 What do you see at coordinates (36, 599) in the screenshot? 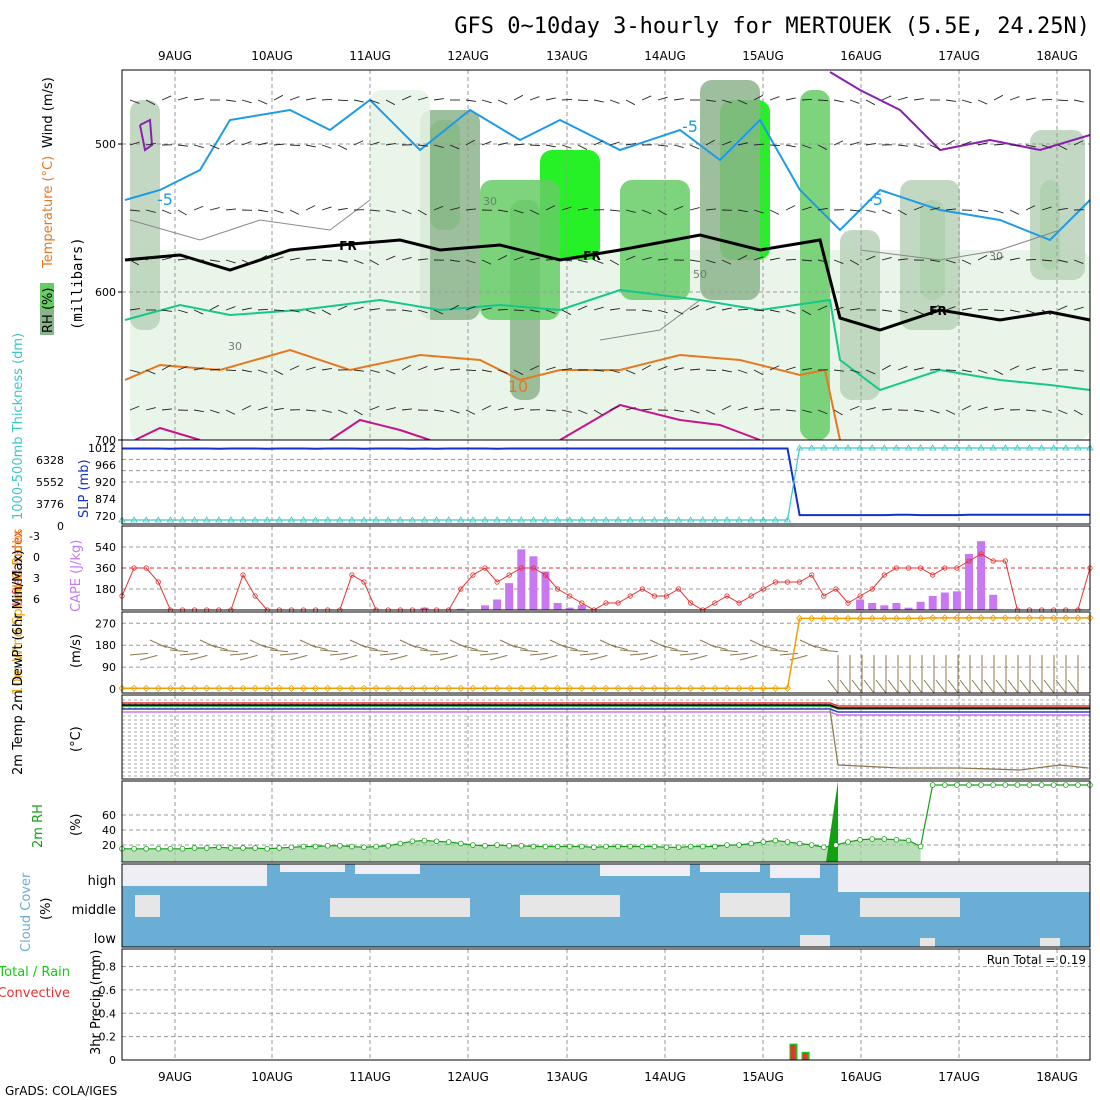
I see `li-tick-label: 6` at bounding box center [36, 599].